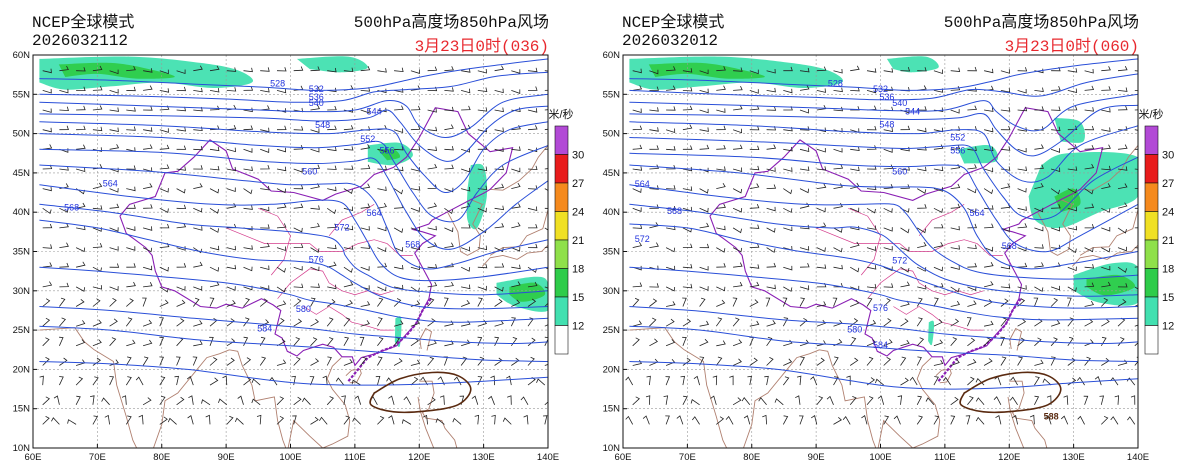 This screenshot has height=465, width=1182. What do you see at coordinates (1009, 457) in the screenshot?
I see `lon-label: 120E` at bounding box center [1009, 457].